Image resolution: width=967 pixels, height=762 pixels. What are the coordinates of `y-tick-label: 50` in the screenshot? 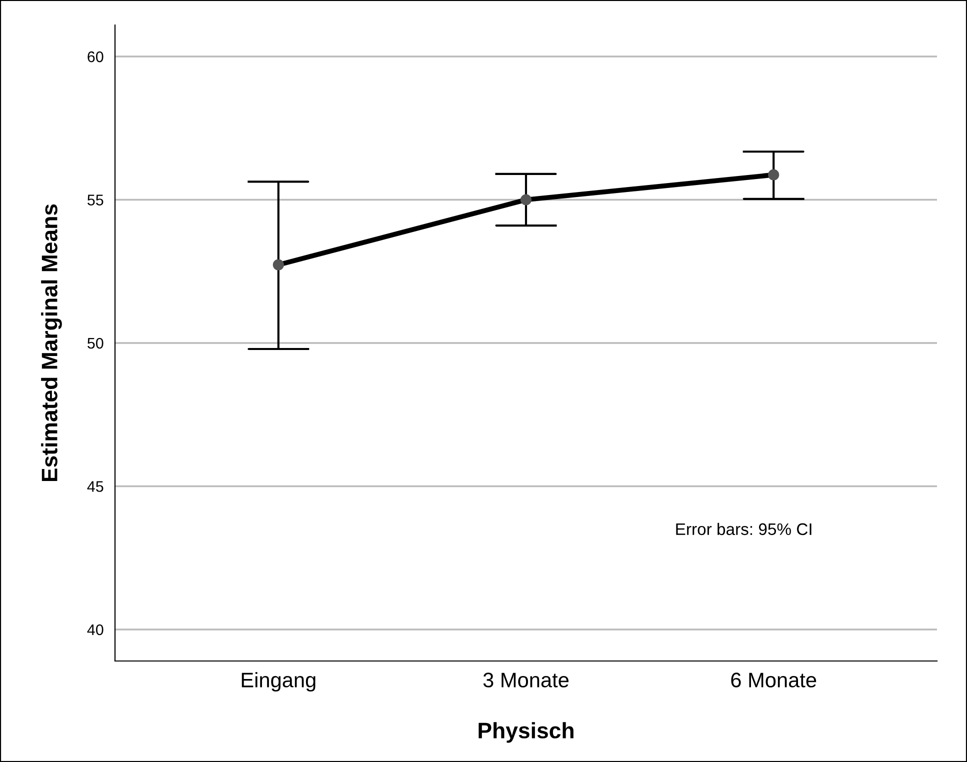 It's located at (96, 343).